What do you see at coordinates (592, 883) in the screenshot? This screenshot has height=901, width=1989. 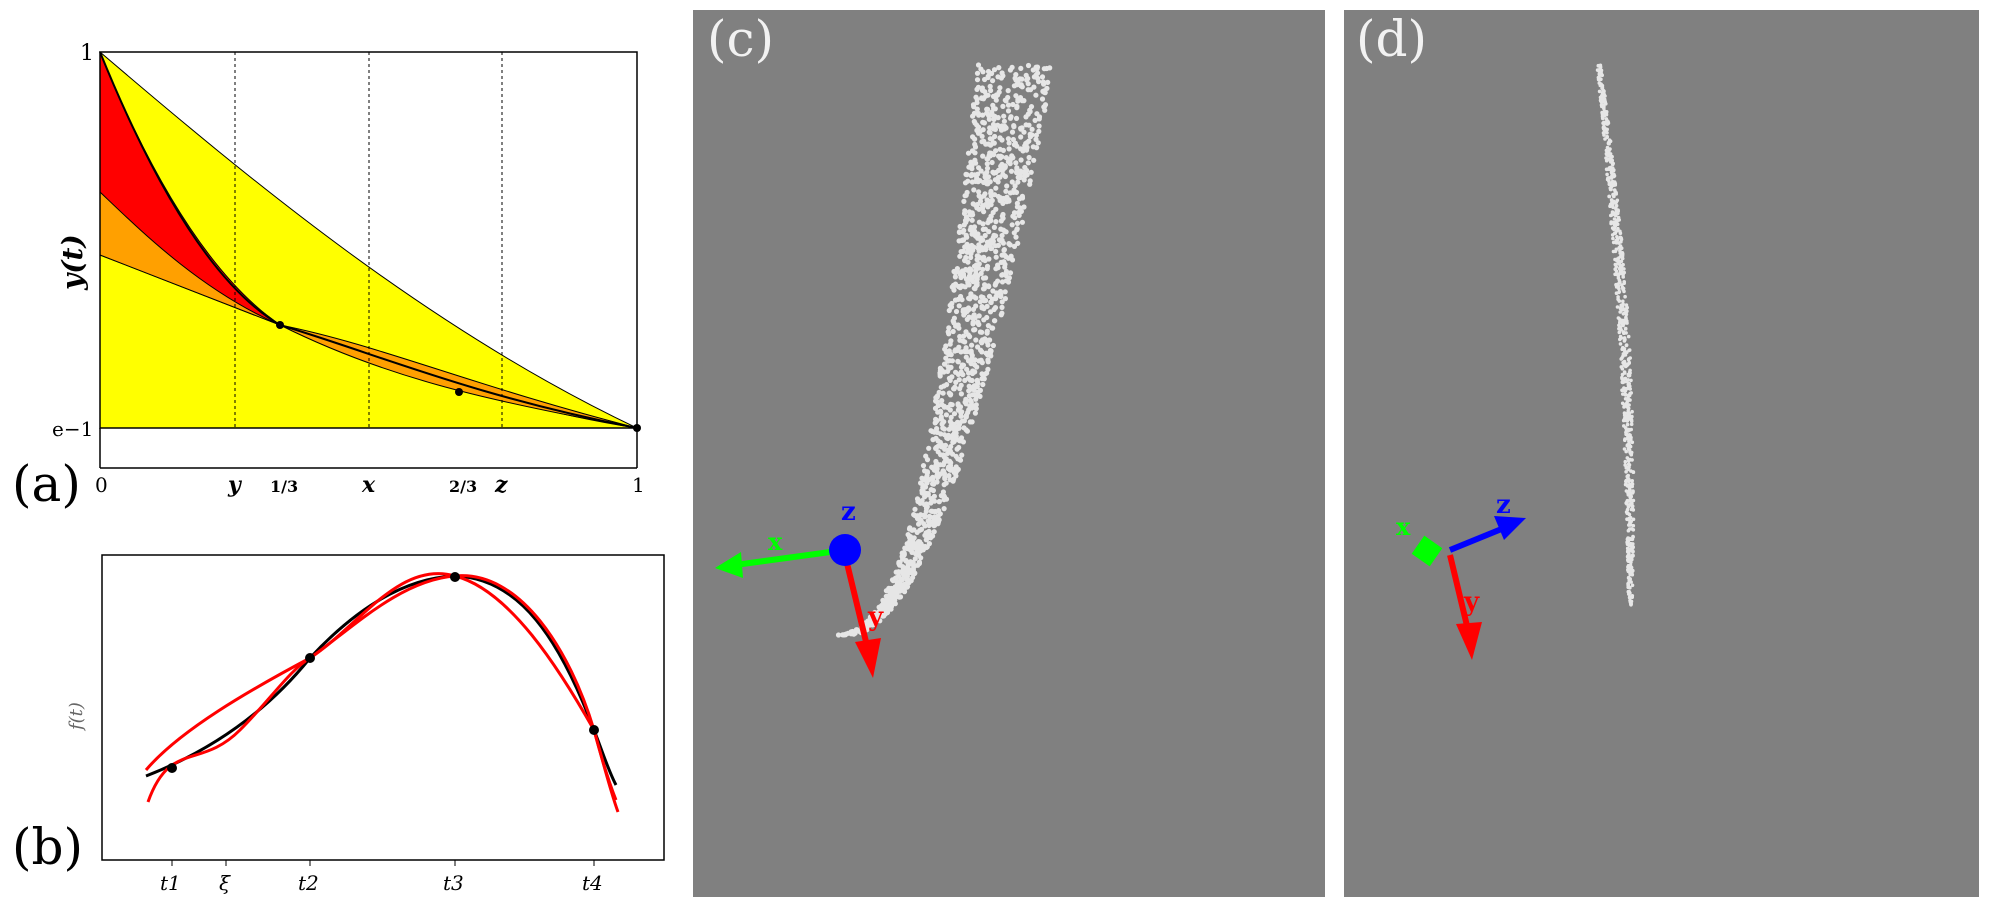 I see `x-tick-t4: t4` at bounding box center [592, 883].